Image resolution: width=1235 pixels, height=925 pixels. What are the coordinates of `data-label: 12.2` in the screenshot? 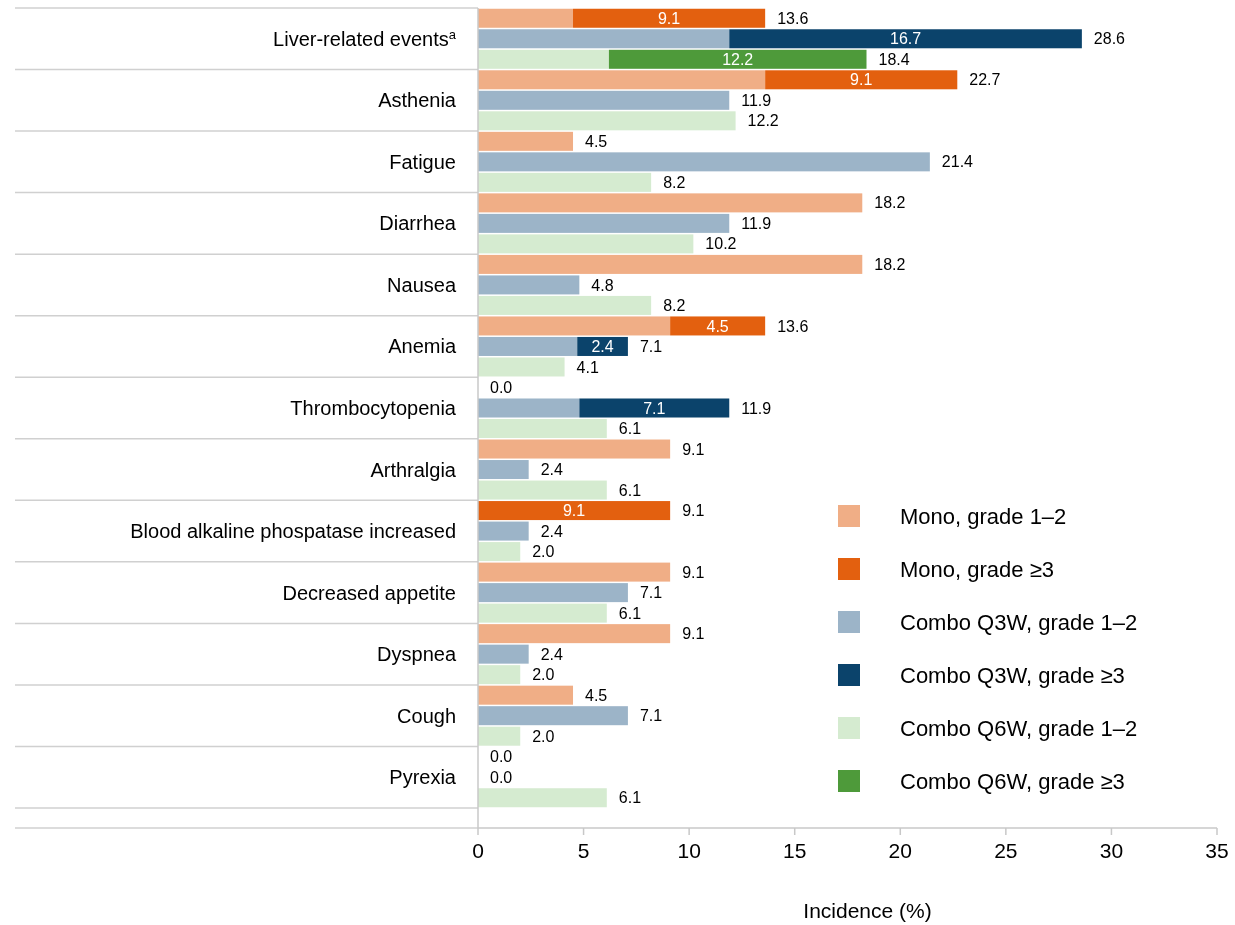 It's located at (738, 59).